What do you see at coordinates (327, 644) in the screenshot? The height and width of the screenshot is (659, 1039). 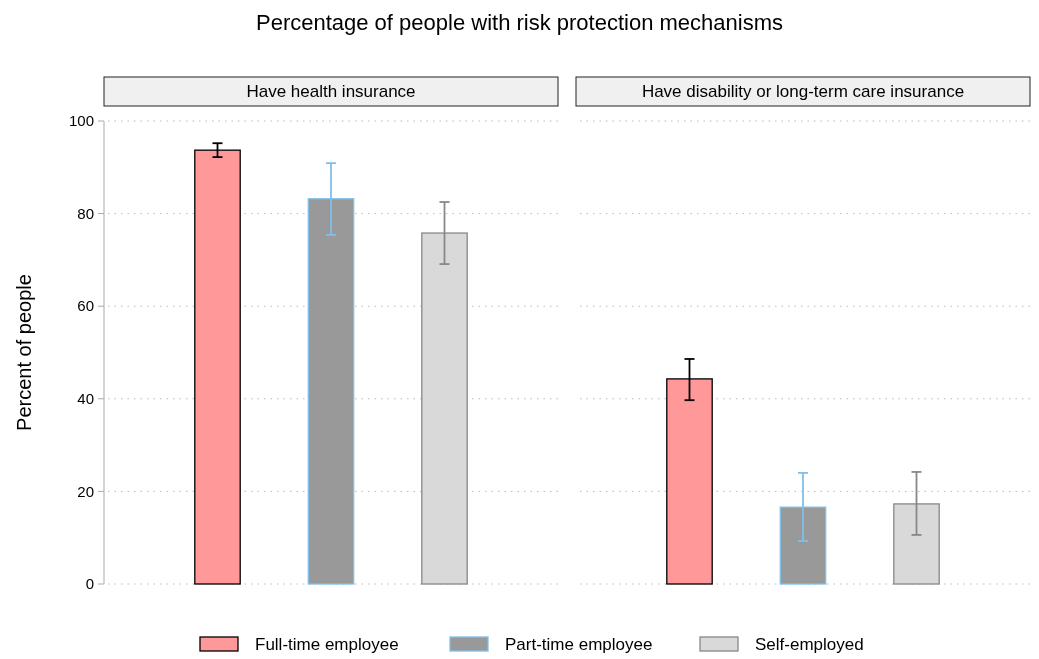 I see `legend-label: Full-time employee` at bounding box center [327, 644].